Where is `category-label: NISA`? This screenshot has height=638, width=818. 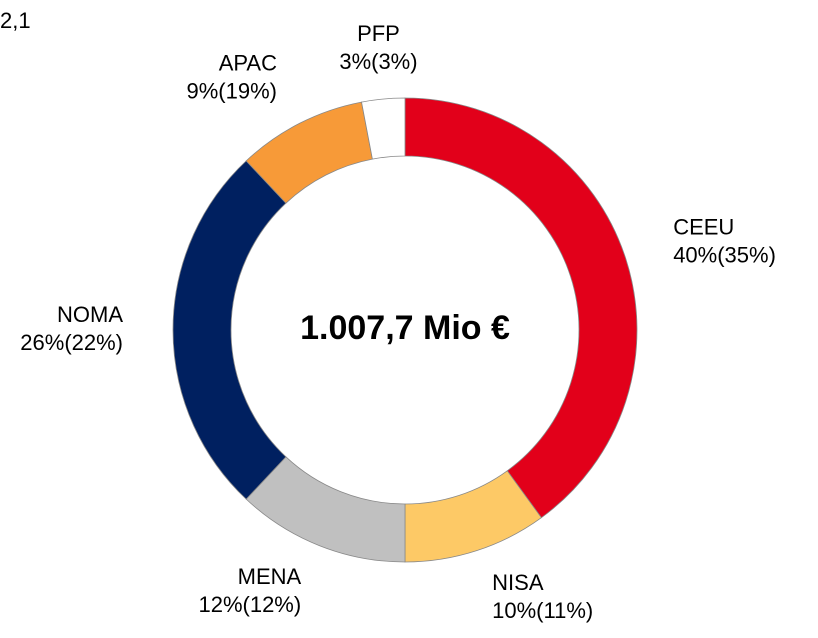 category-label: NISA is located at coordinates (518, 582).